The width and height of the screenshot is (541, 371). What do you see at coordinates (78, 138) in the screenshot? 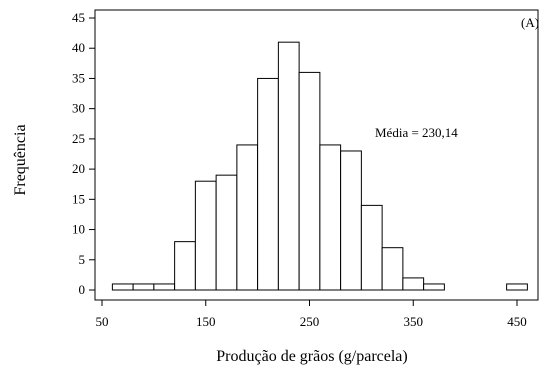
I see `y-tick-label: 25` at bounding box center [78, 138].